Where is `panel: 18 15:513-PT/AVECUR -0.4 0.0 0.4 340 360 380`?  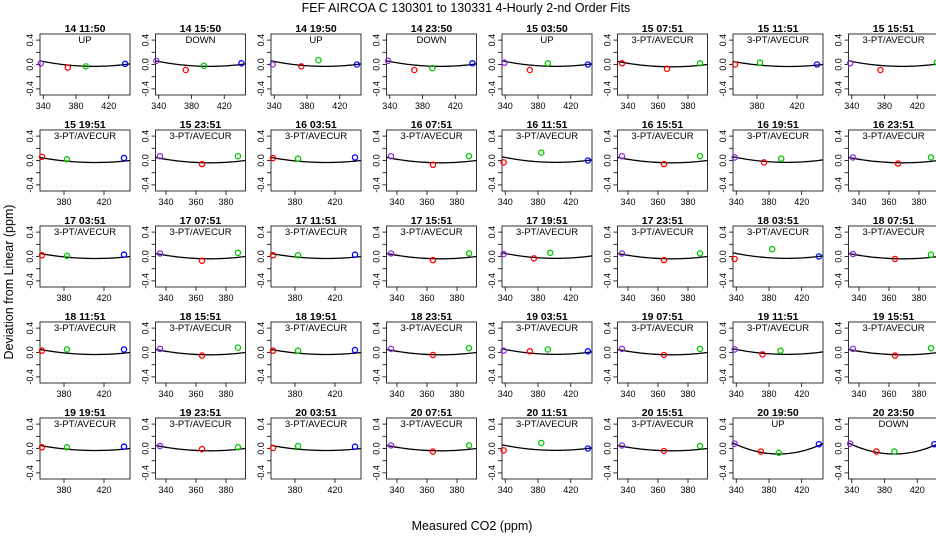
panel: 18 15:513-PT/AVECUR -0.4 0.0 0.4 340 360 380 is located at coordinates (193, 355).